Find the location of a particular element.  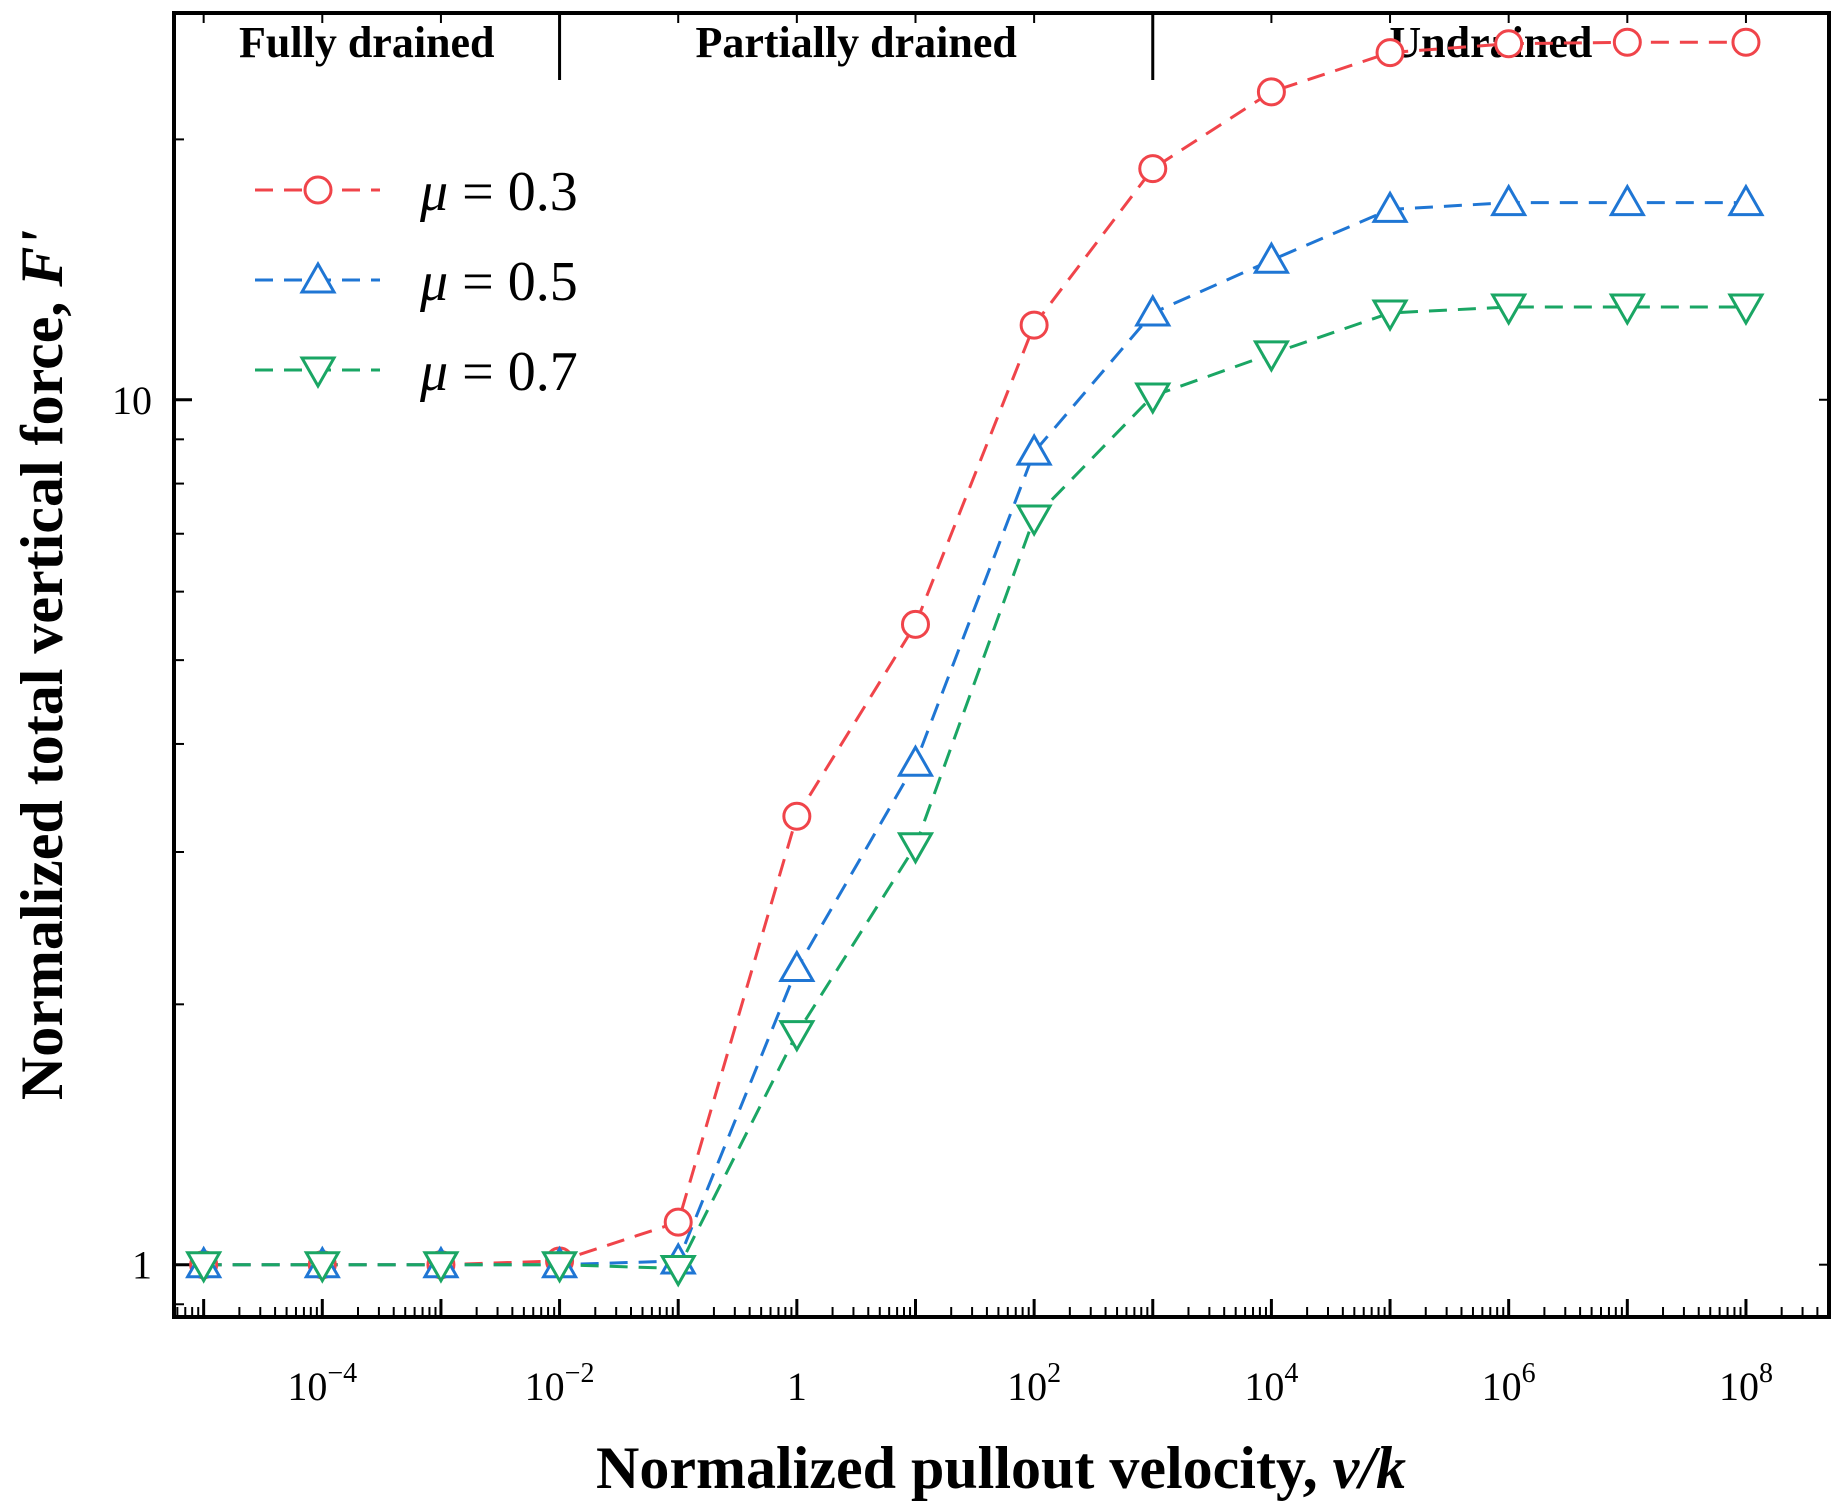

y-axis-title: Normalized total vertical force, F' is located at coordinates (42, 665).